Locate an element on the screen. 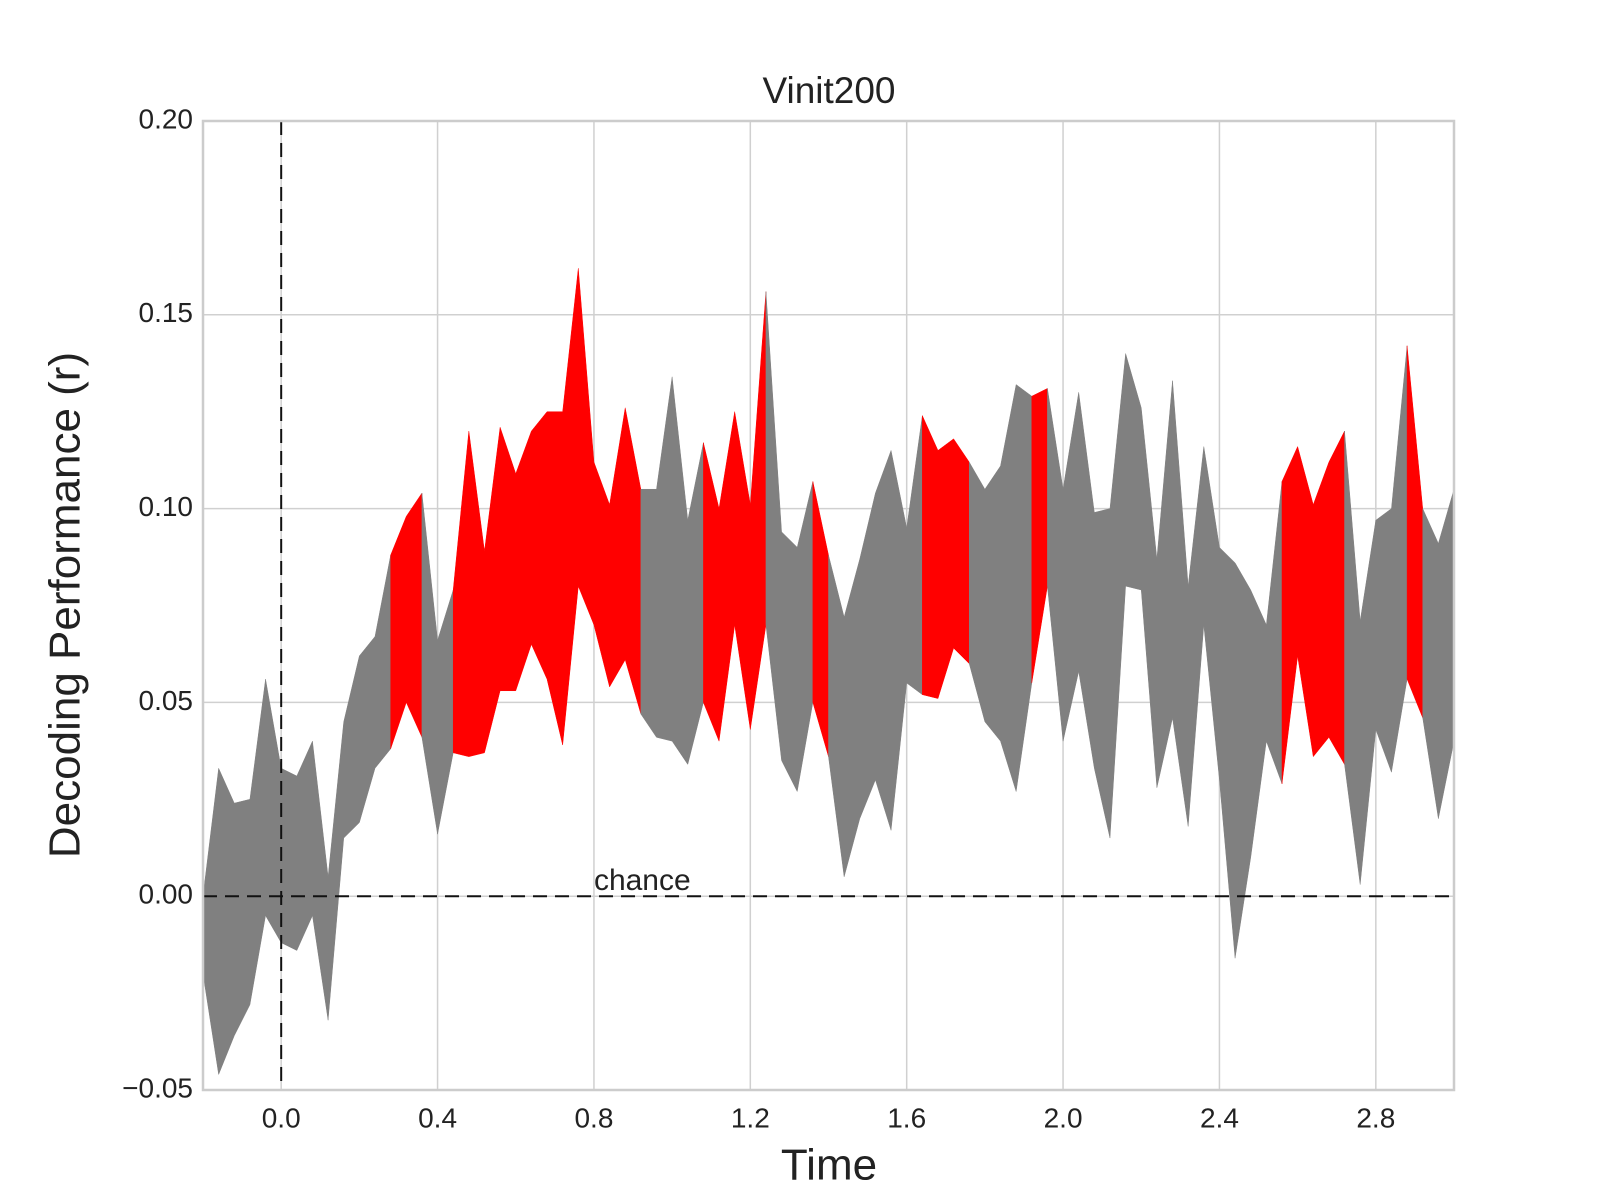 This screenshot has height=1200, width=1600. y-tick-label: 0.20 is located at coordinates (166, 118).